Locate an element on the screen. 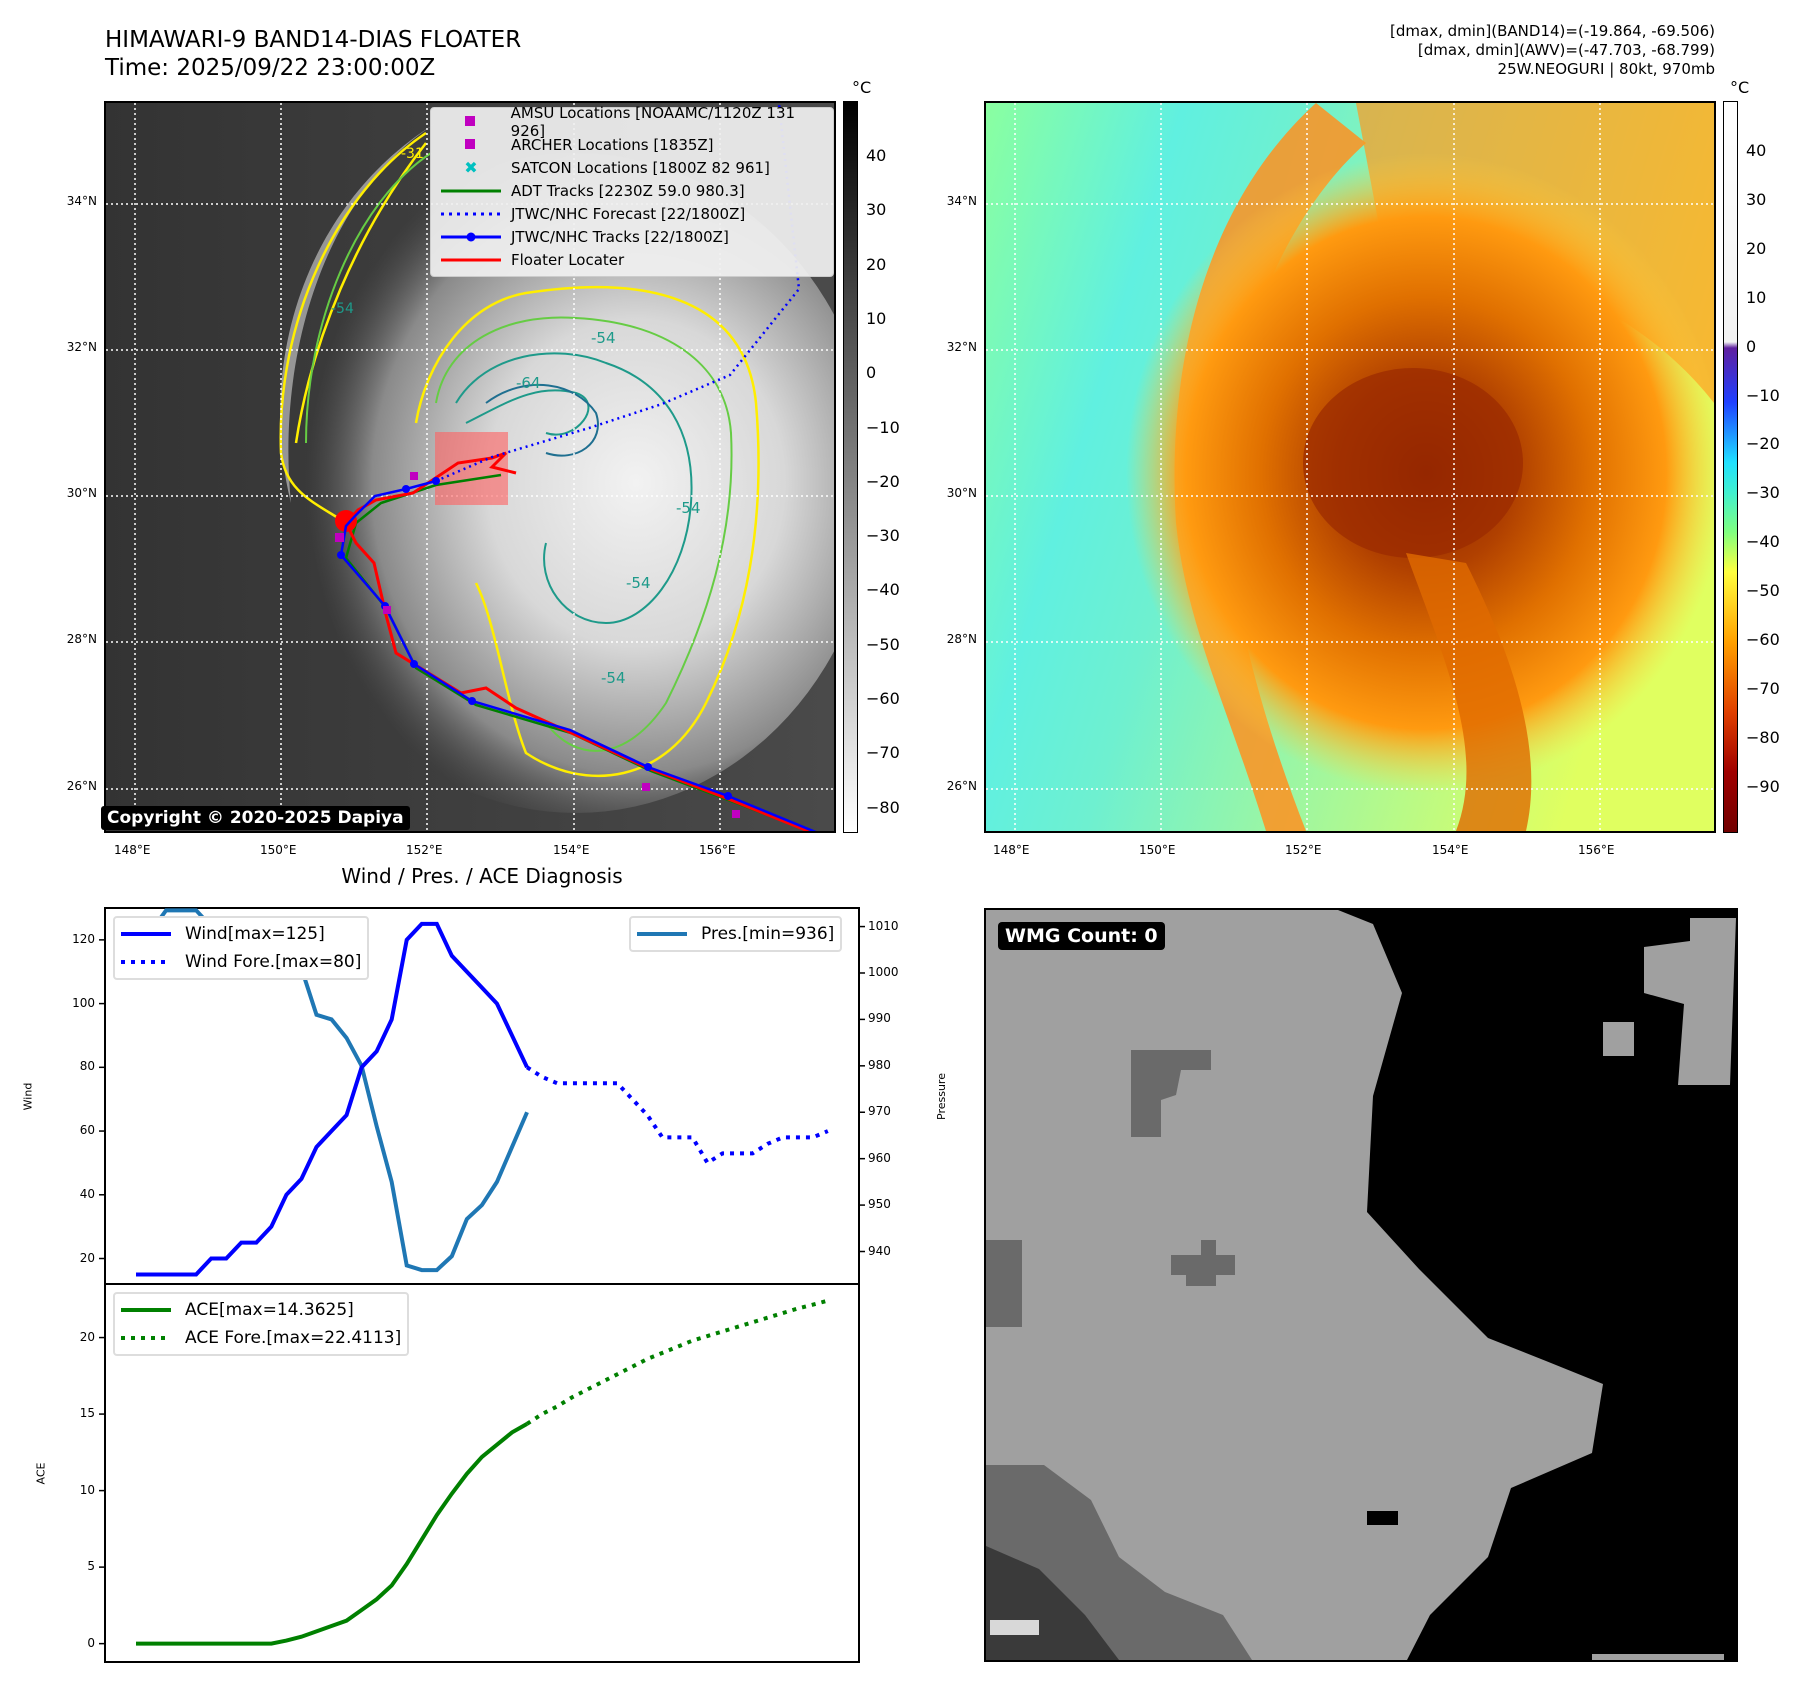 The image size is (1797, 1690). ace-tick-label: 15 is located at coordinates (87, 1413).